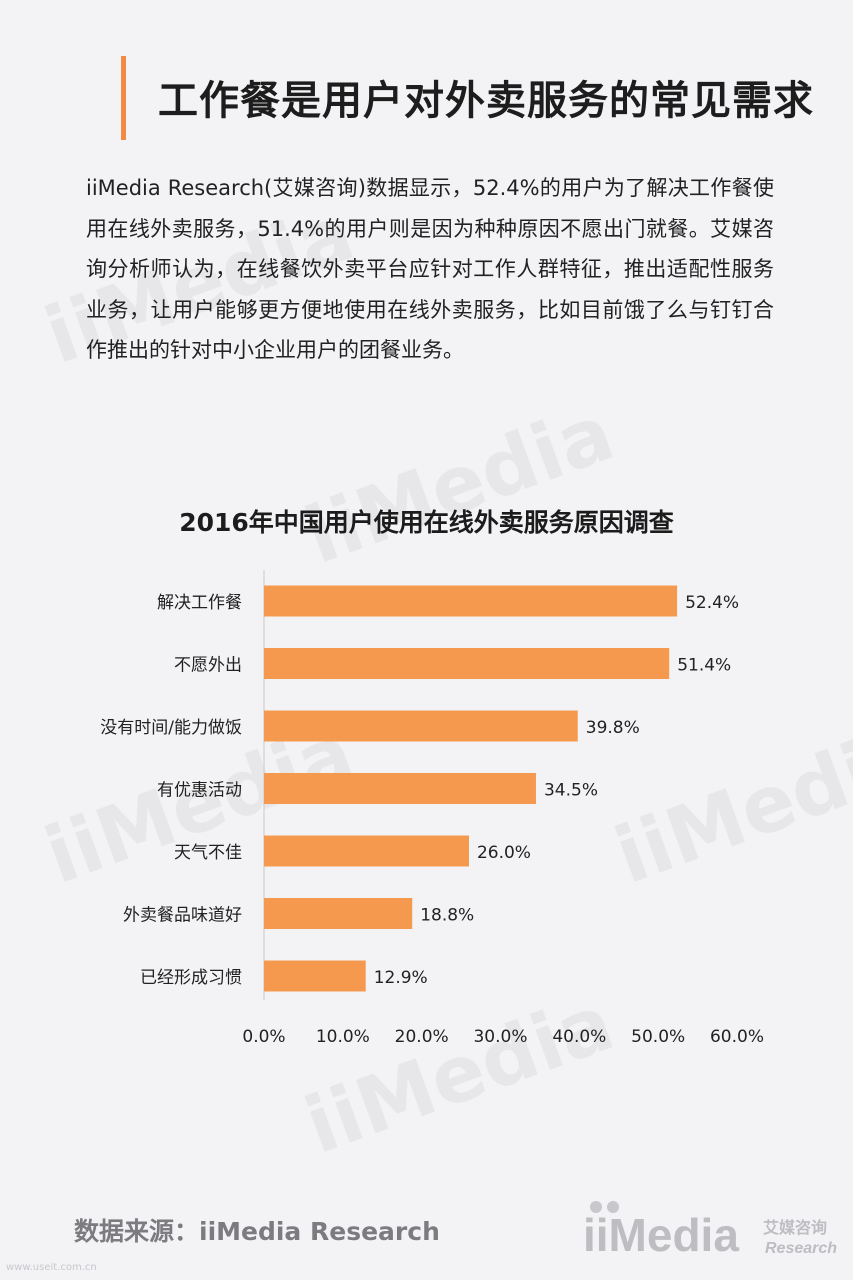  I want to click on category-label: 外卖餐品味道好, so click(182, 916).